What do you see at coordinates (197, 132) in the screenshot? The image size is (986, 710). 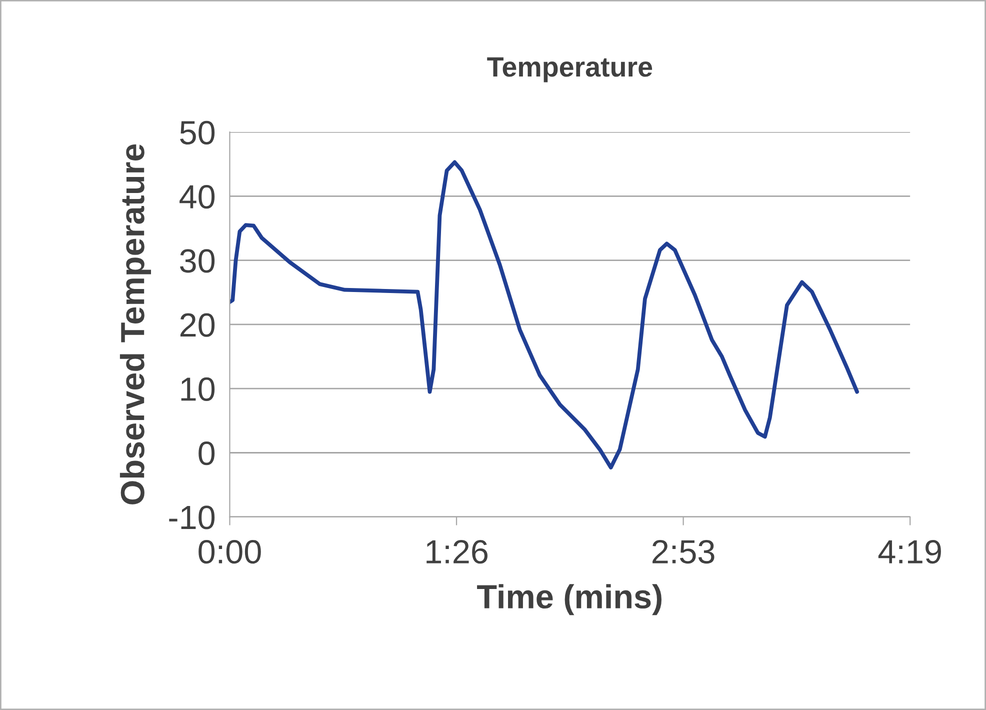 I see `y-tick-label: 50` at bounding box center [197, 132].